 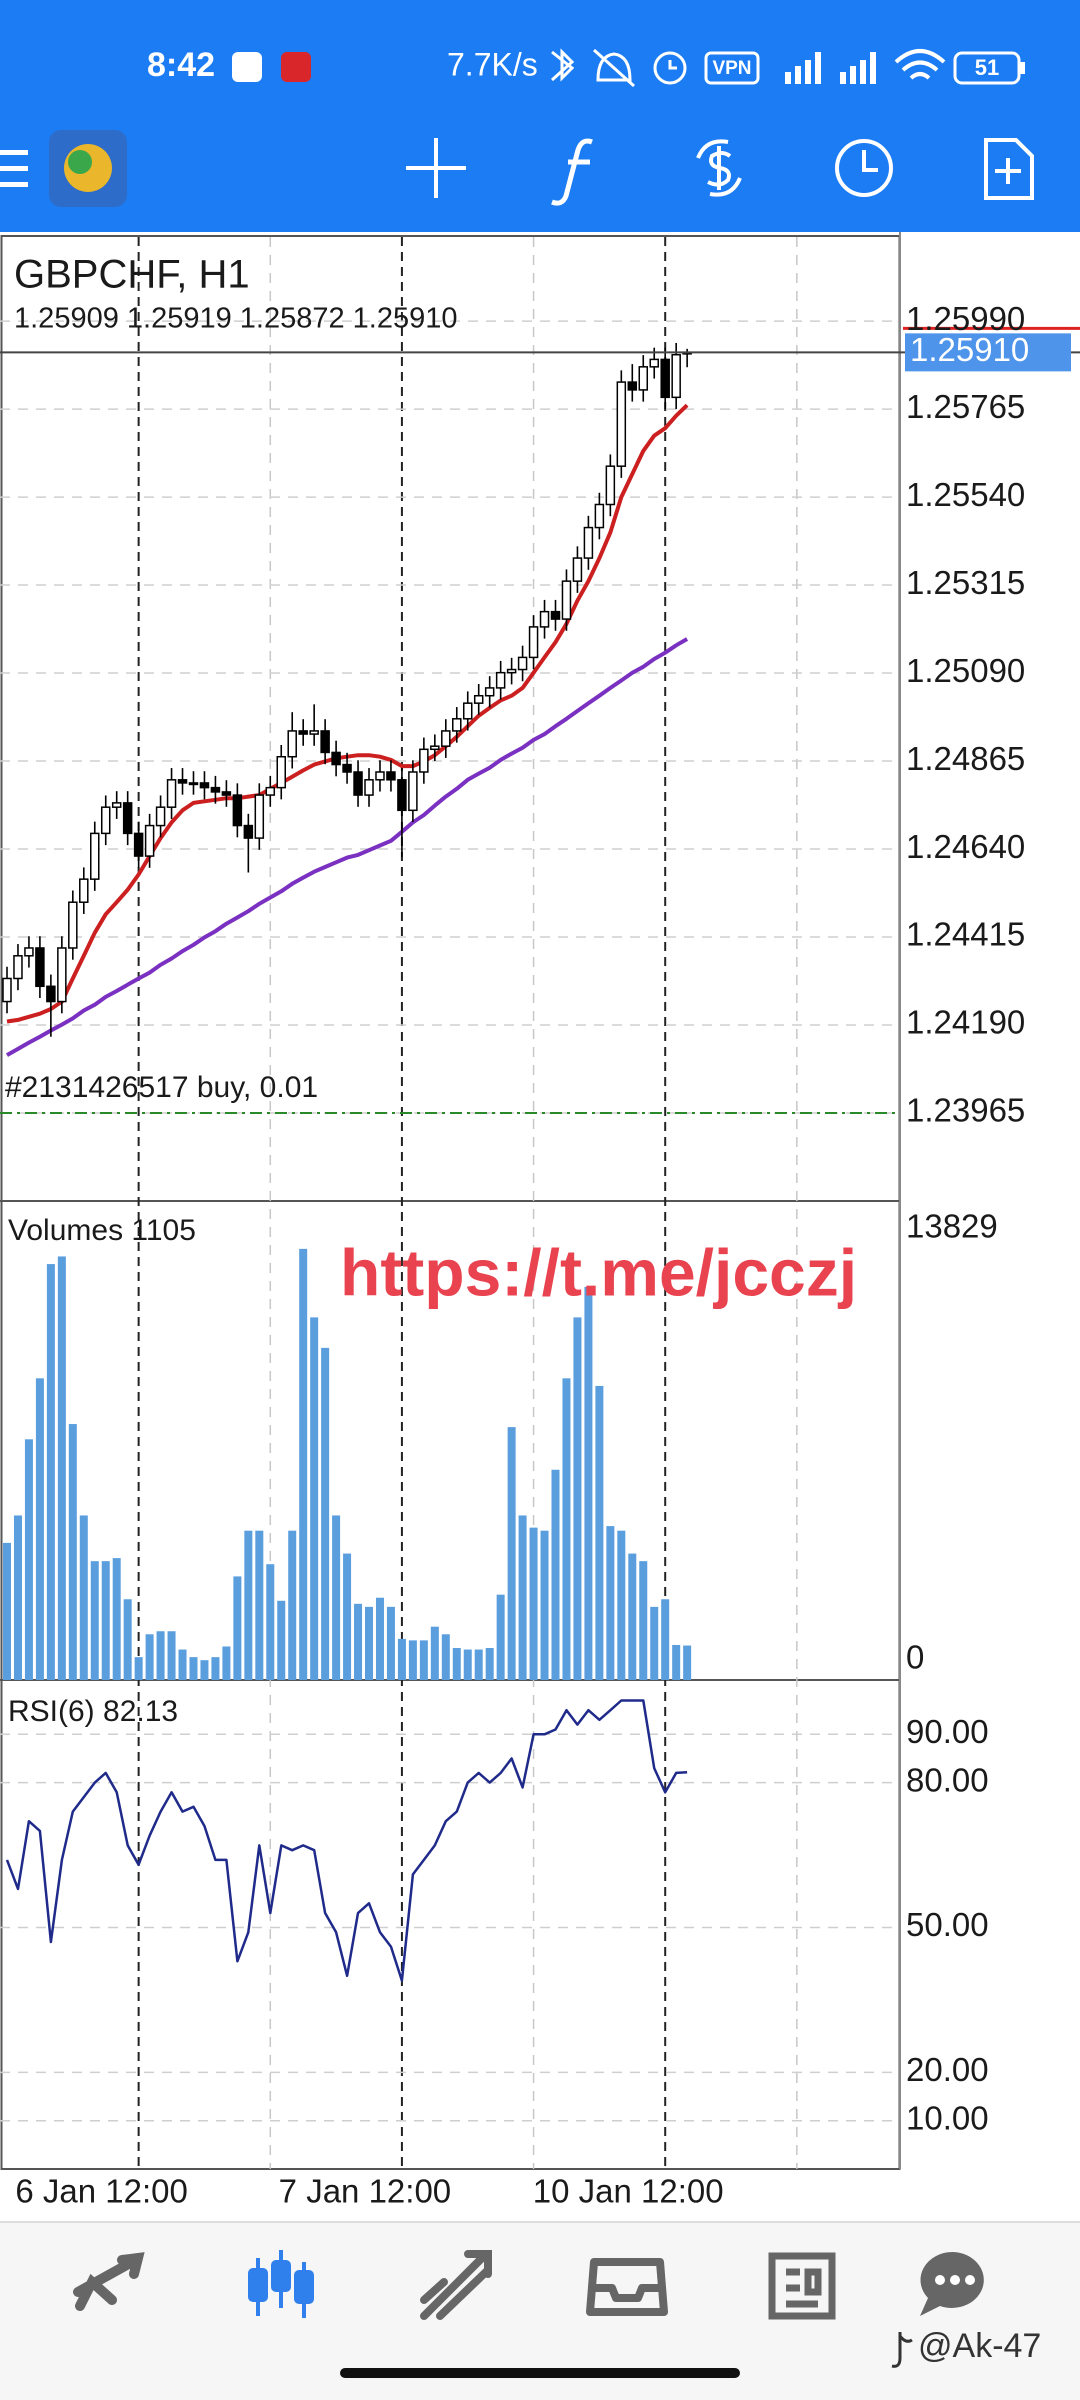 I want to click on trade-button, so click(x=719, y=168).